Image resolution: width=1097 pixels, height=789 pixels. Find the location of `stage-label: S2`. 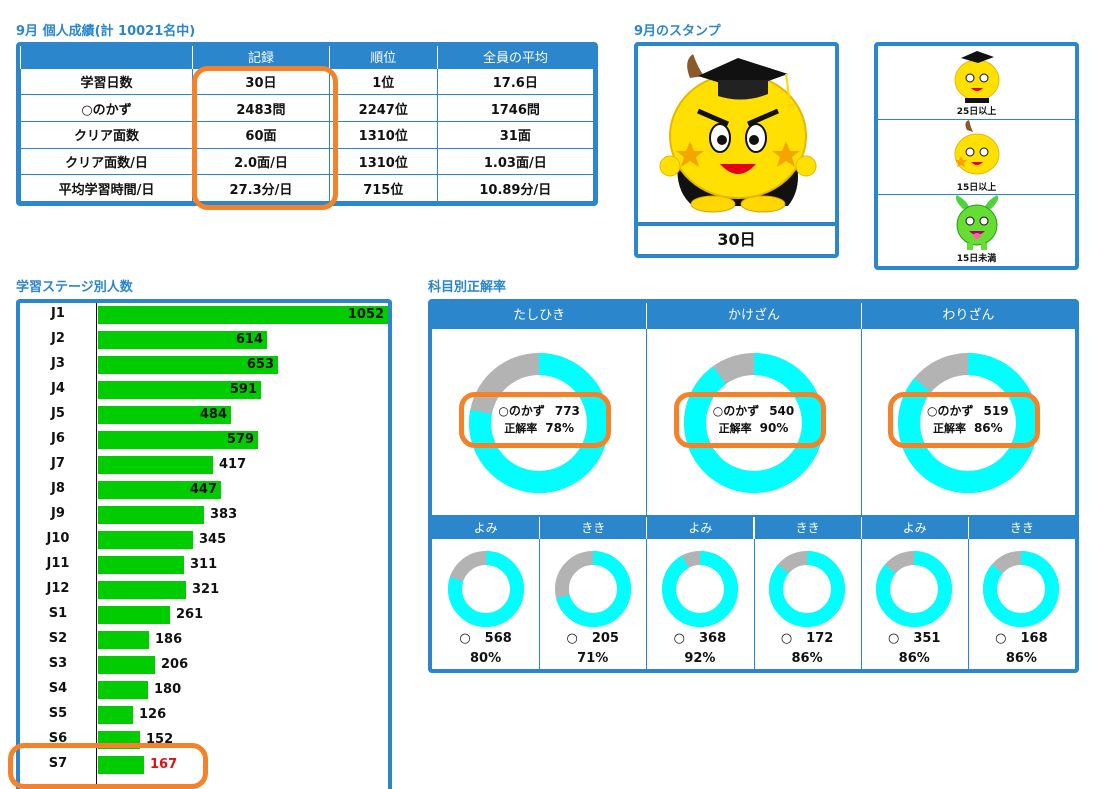

stage-label: S2 is located at coordinates (58, 638).